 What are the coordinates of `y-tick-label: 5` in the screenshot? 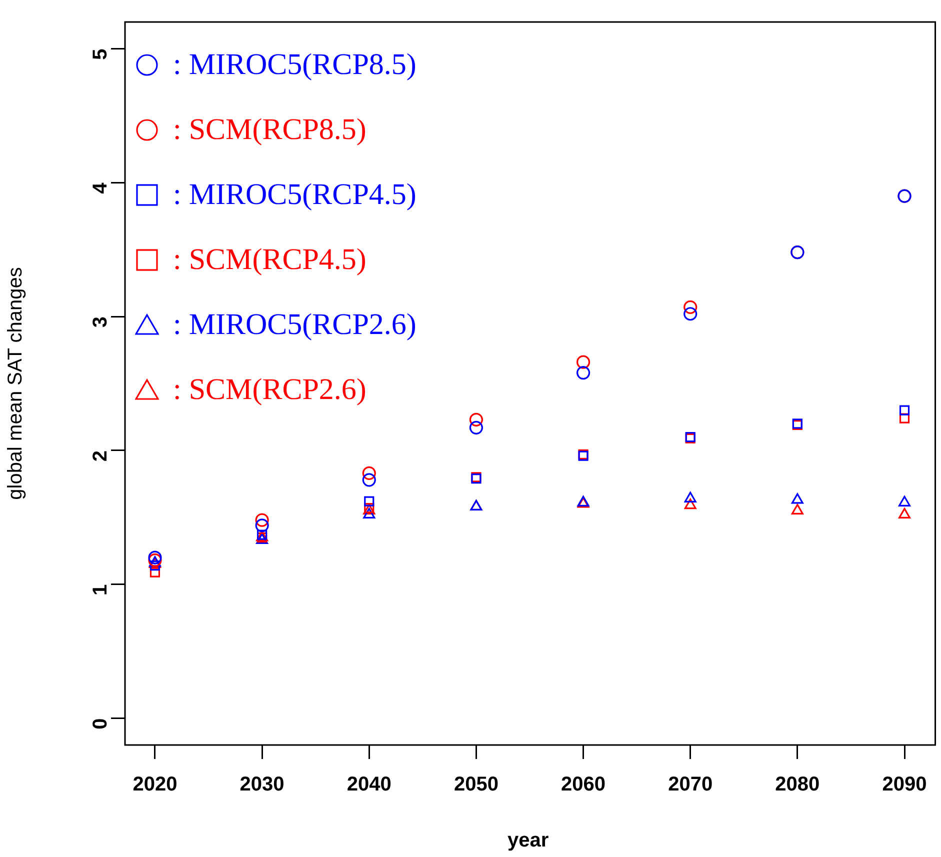 It's located at (101, 54).